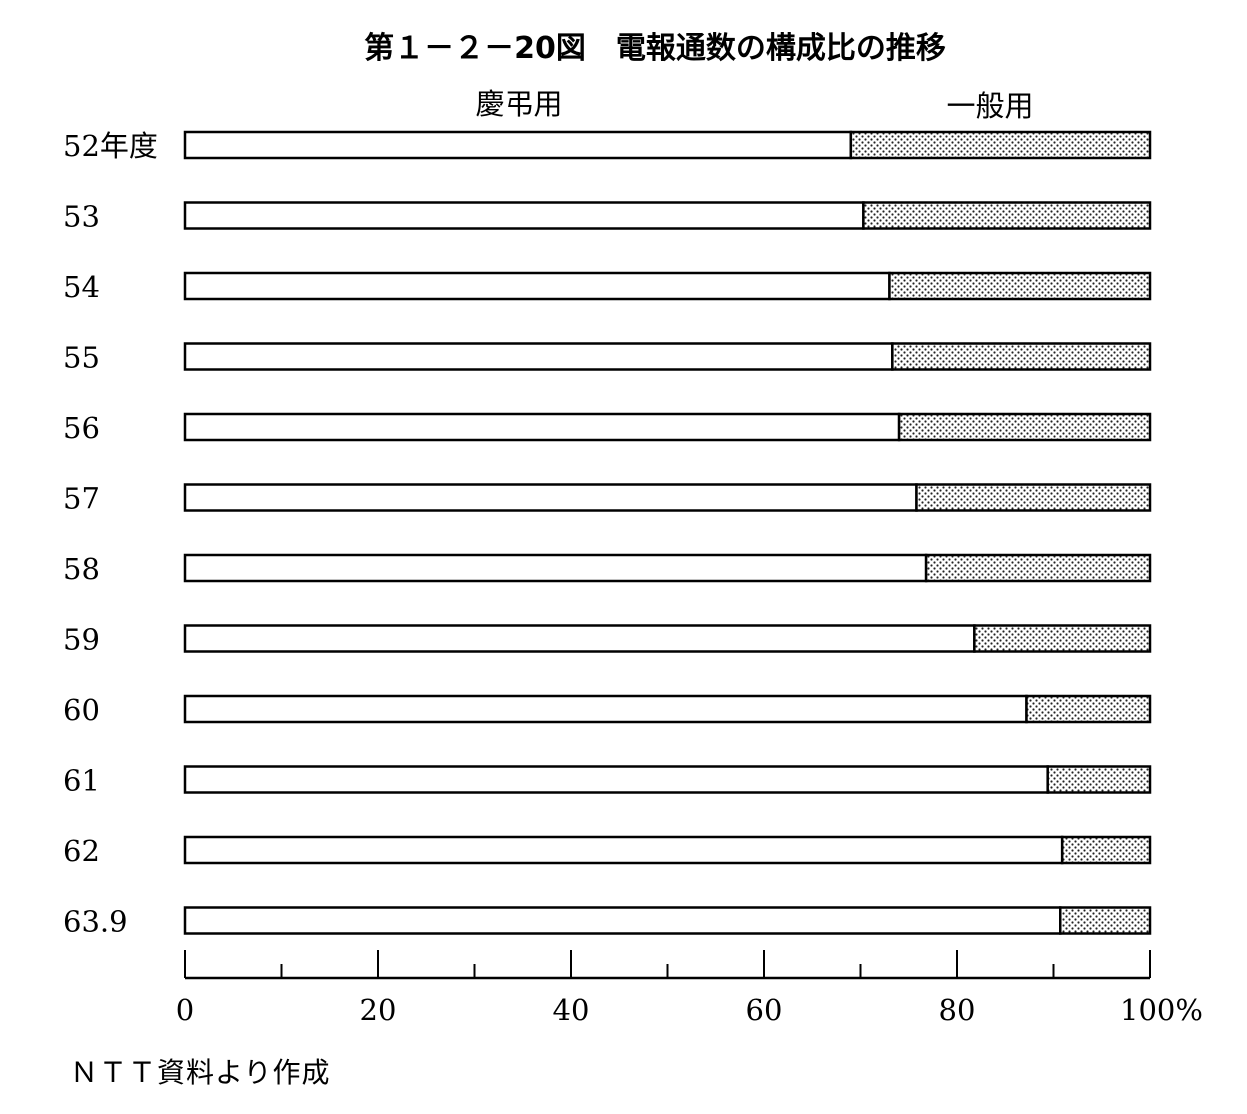 This screenshot has width=1247, height=1114. I want to click on source-note: ＮＴＴ資料より作成, so click(200, 1072).